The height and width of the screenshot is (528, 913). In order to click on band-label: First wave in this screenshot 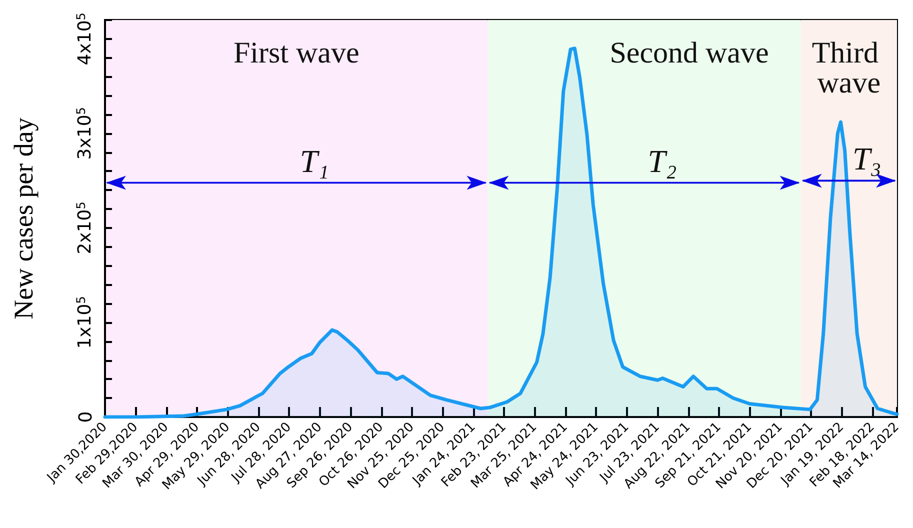, I will do `click(296, 53)`.